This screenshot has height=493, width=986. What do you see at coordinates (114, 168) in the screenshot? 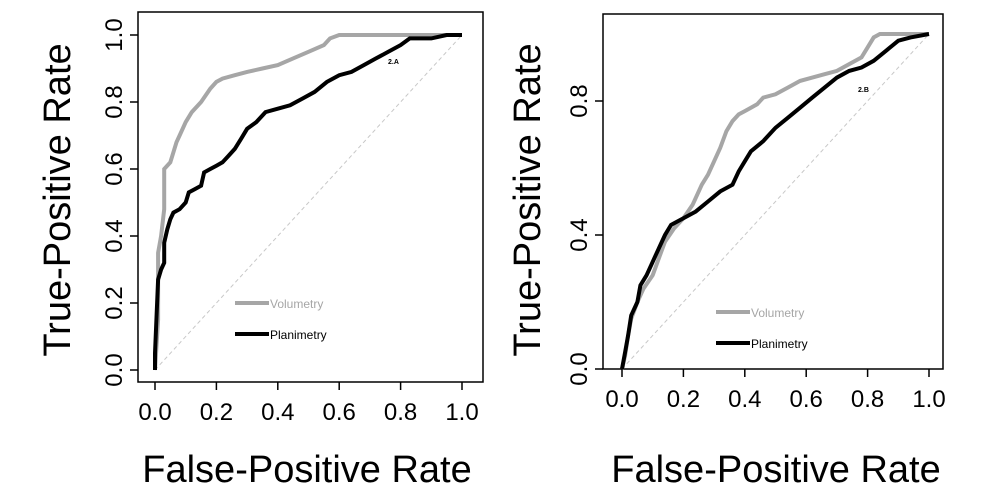
I see `y-tick-label: 0.6` at bounding box center [114, 168].